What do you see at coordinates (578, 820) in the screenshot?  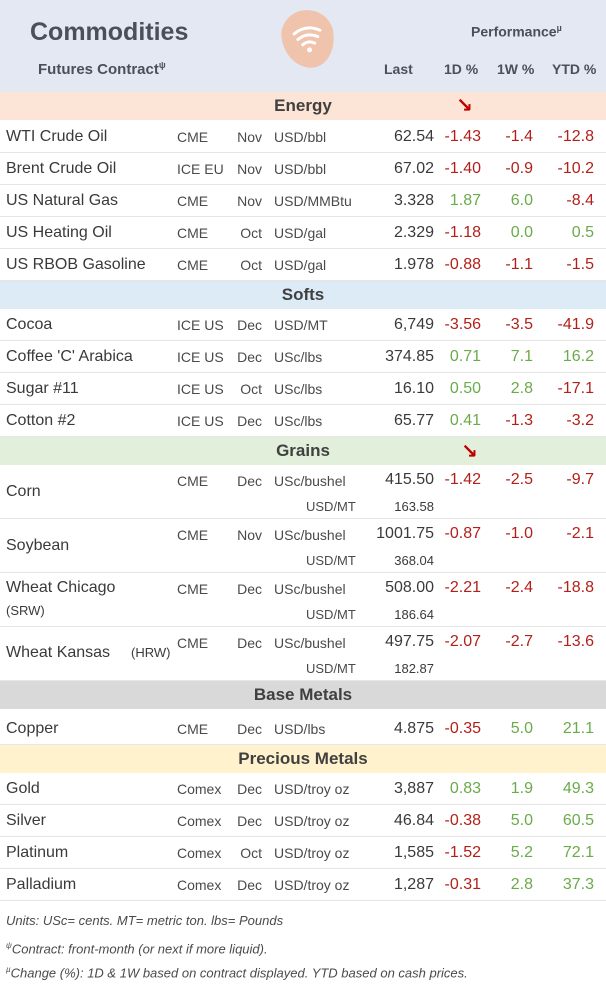 I see `change-ytd: 60.5` at bounding box center [578, 820].